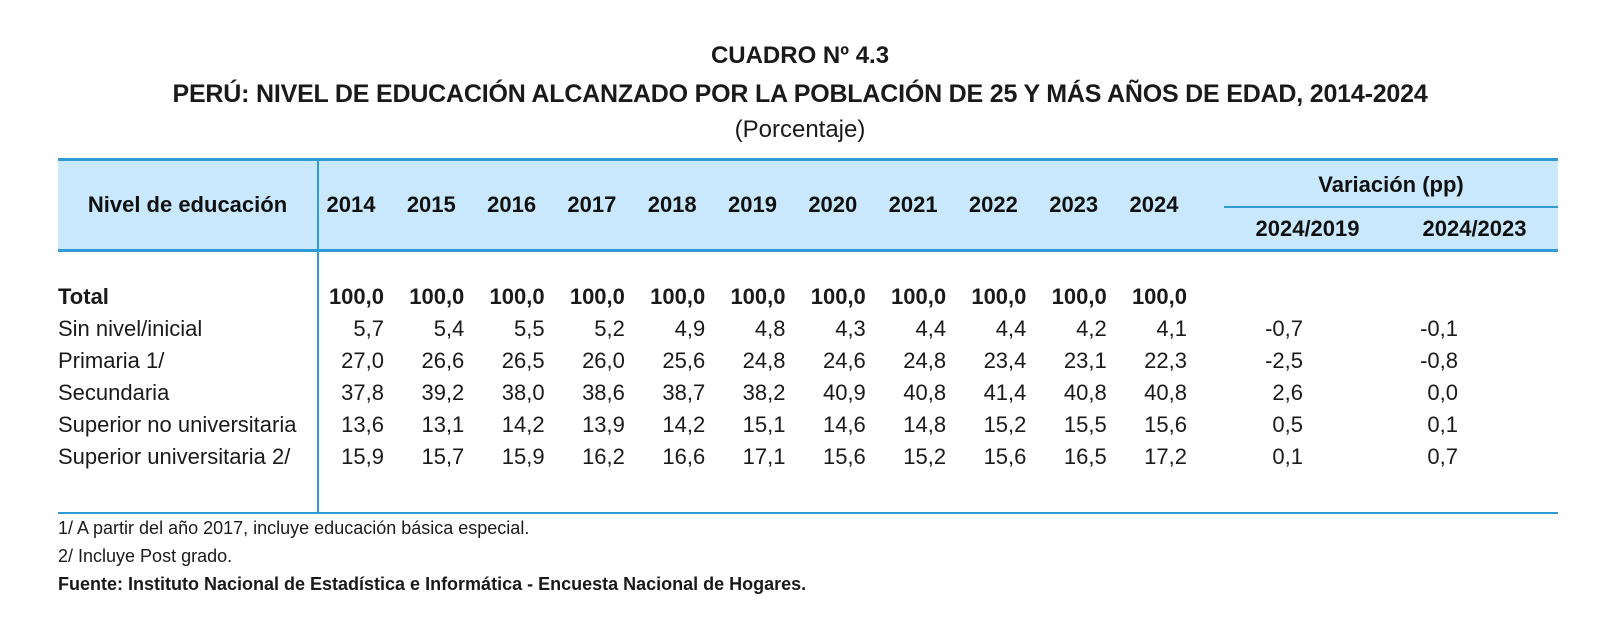  I want to click on level-column-header: Nivel de educación, so click(187, 204).